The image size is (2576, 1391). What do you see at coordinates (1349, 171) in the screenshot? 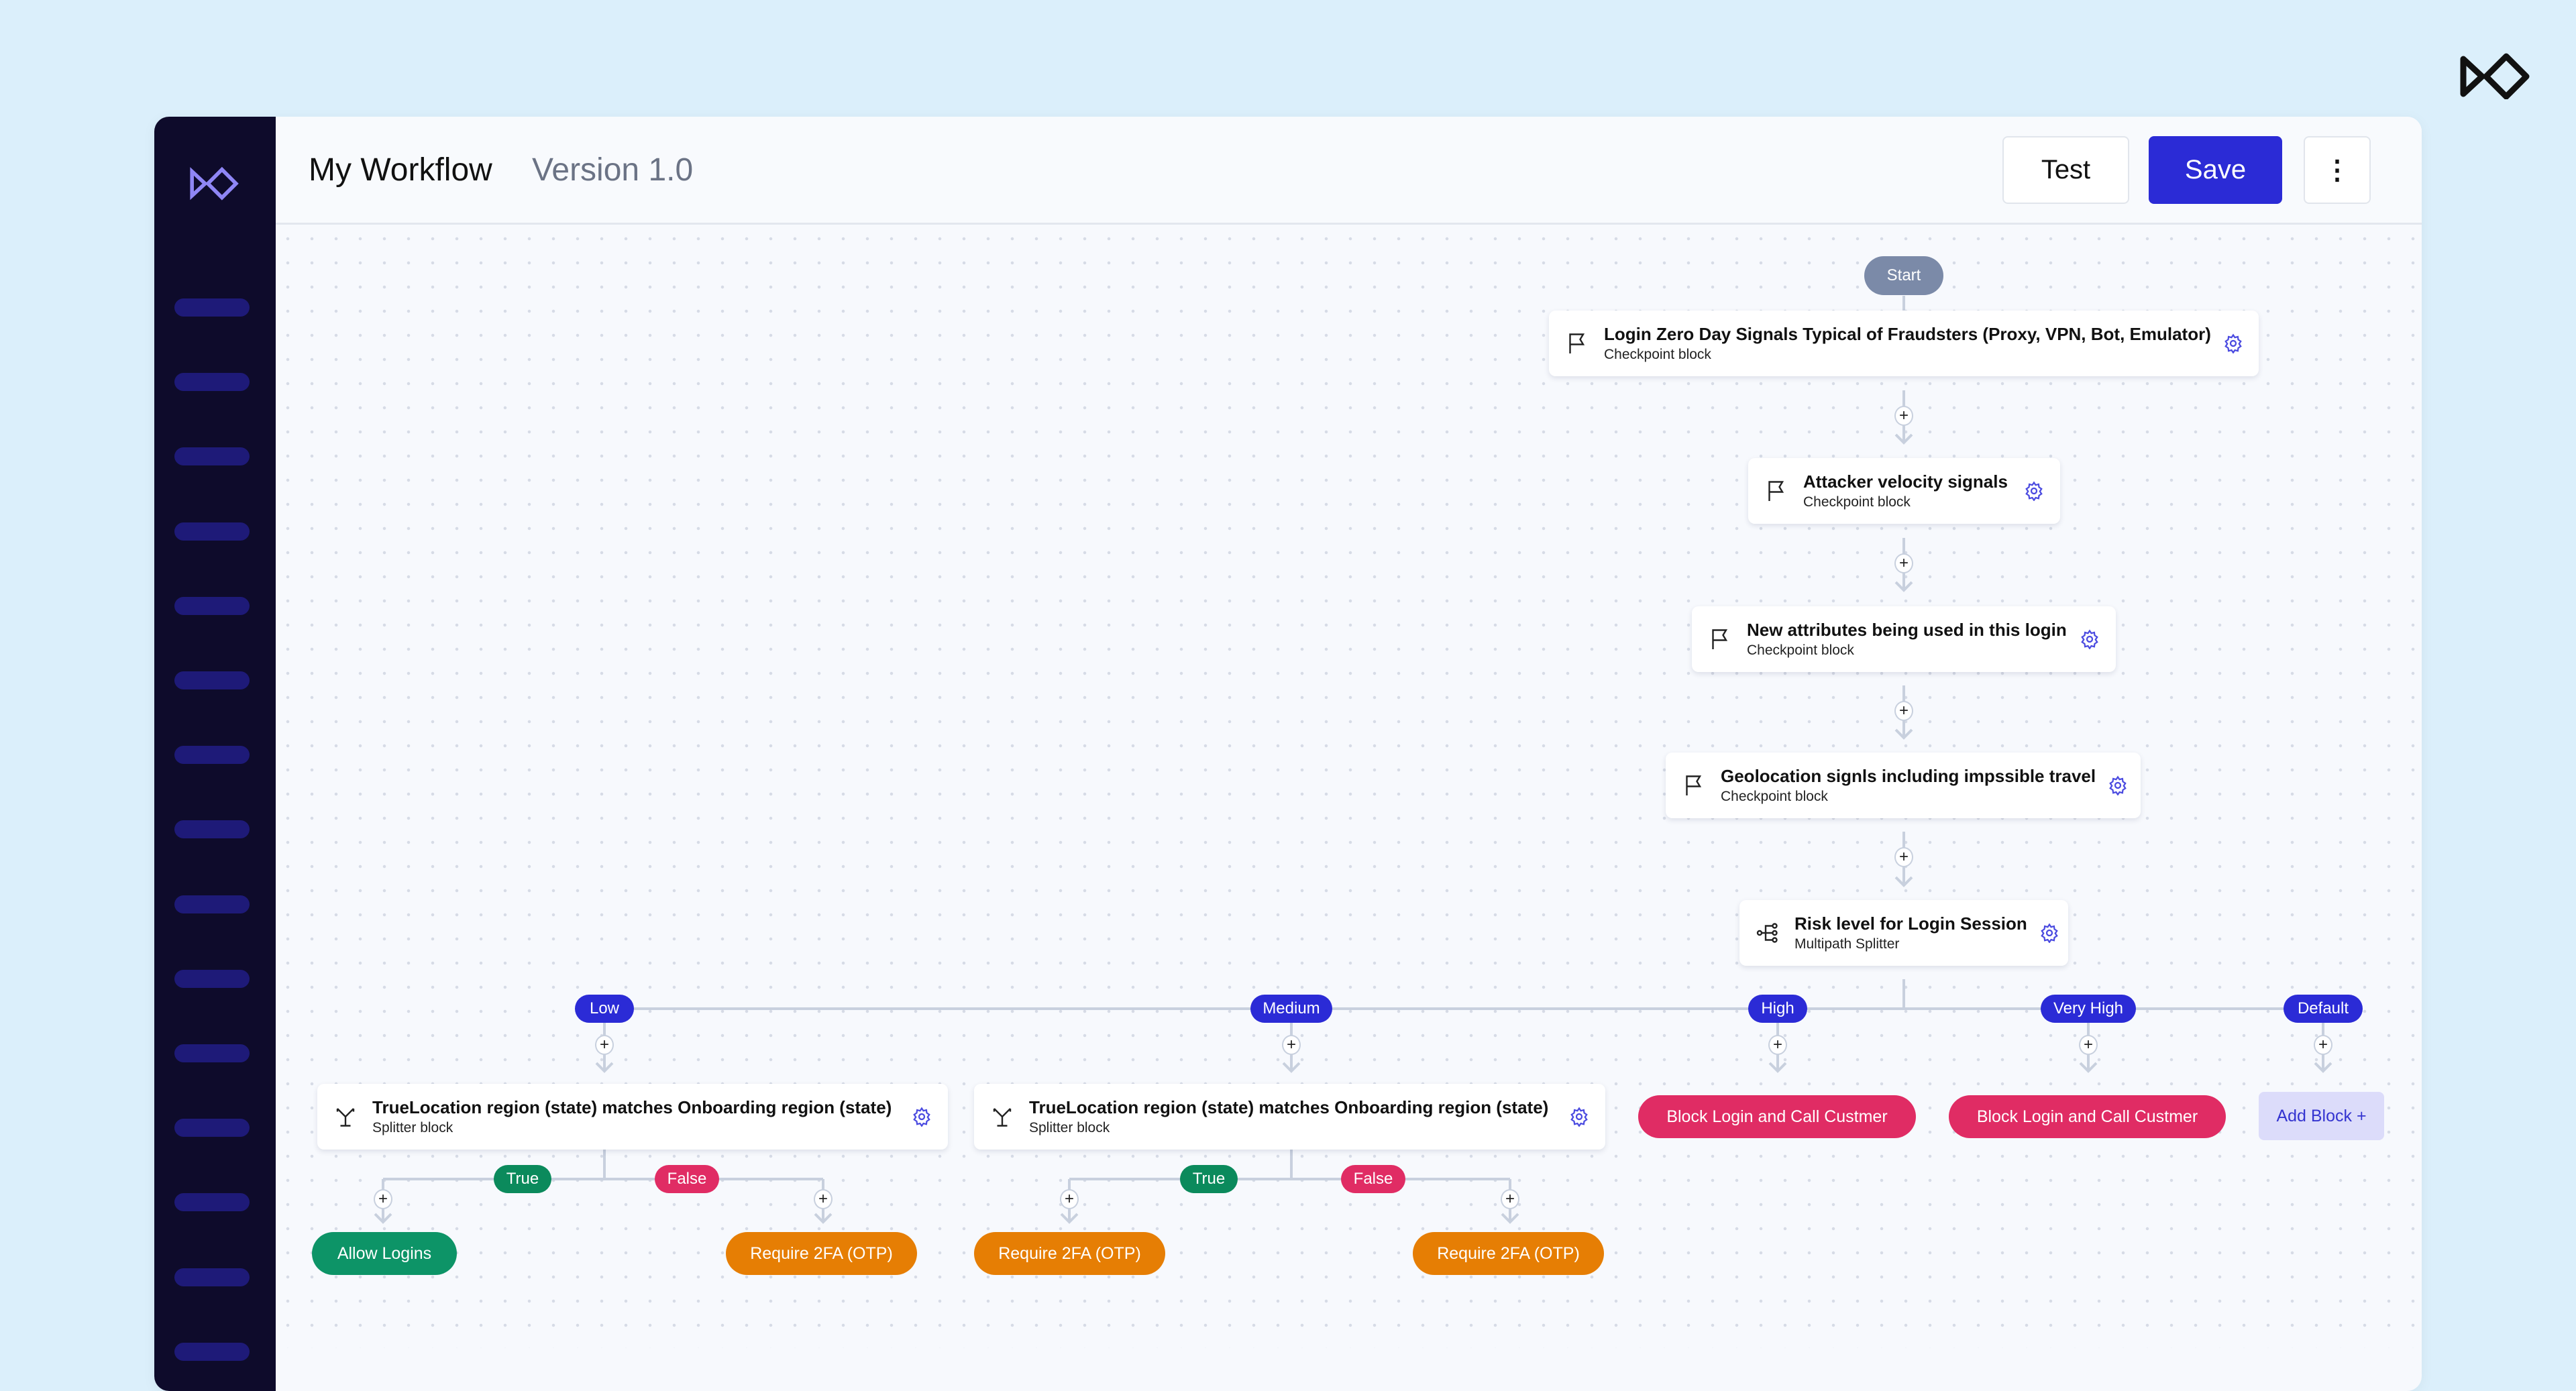
I see `header: My Workflow Version 1.0 Test Save ⋮` at bounding box center [1349, 171].